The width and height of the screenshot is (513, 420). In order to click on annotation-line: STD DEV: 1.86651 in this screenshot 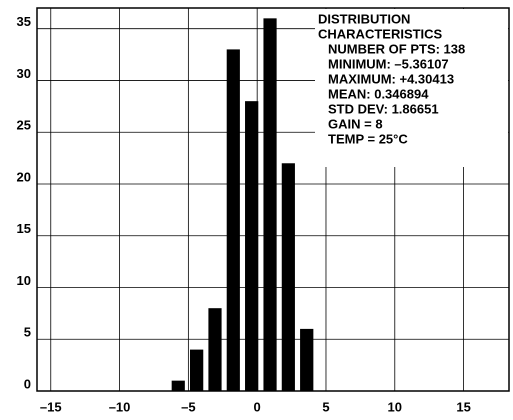, I will do `click(383, 108)`.